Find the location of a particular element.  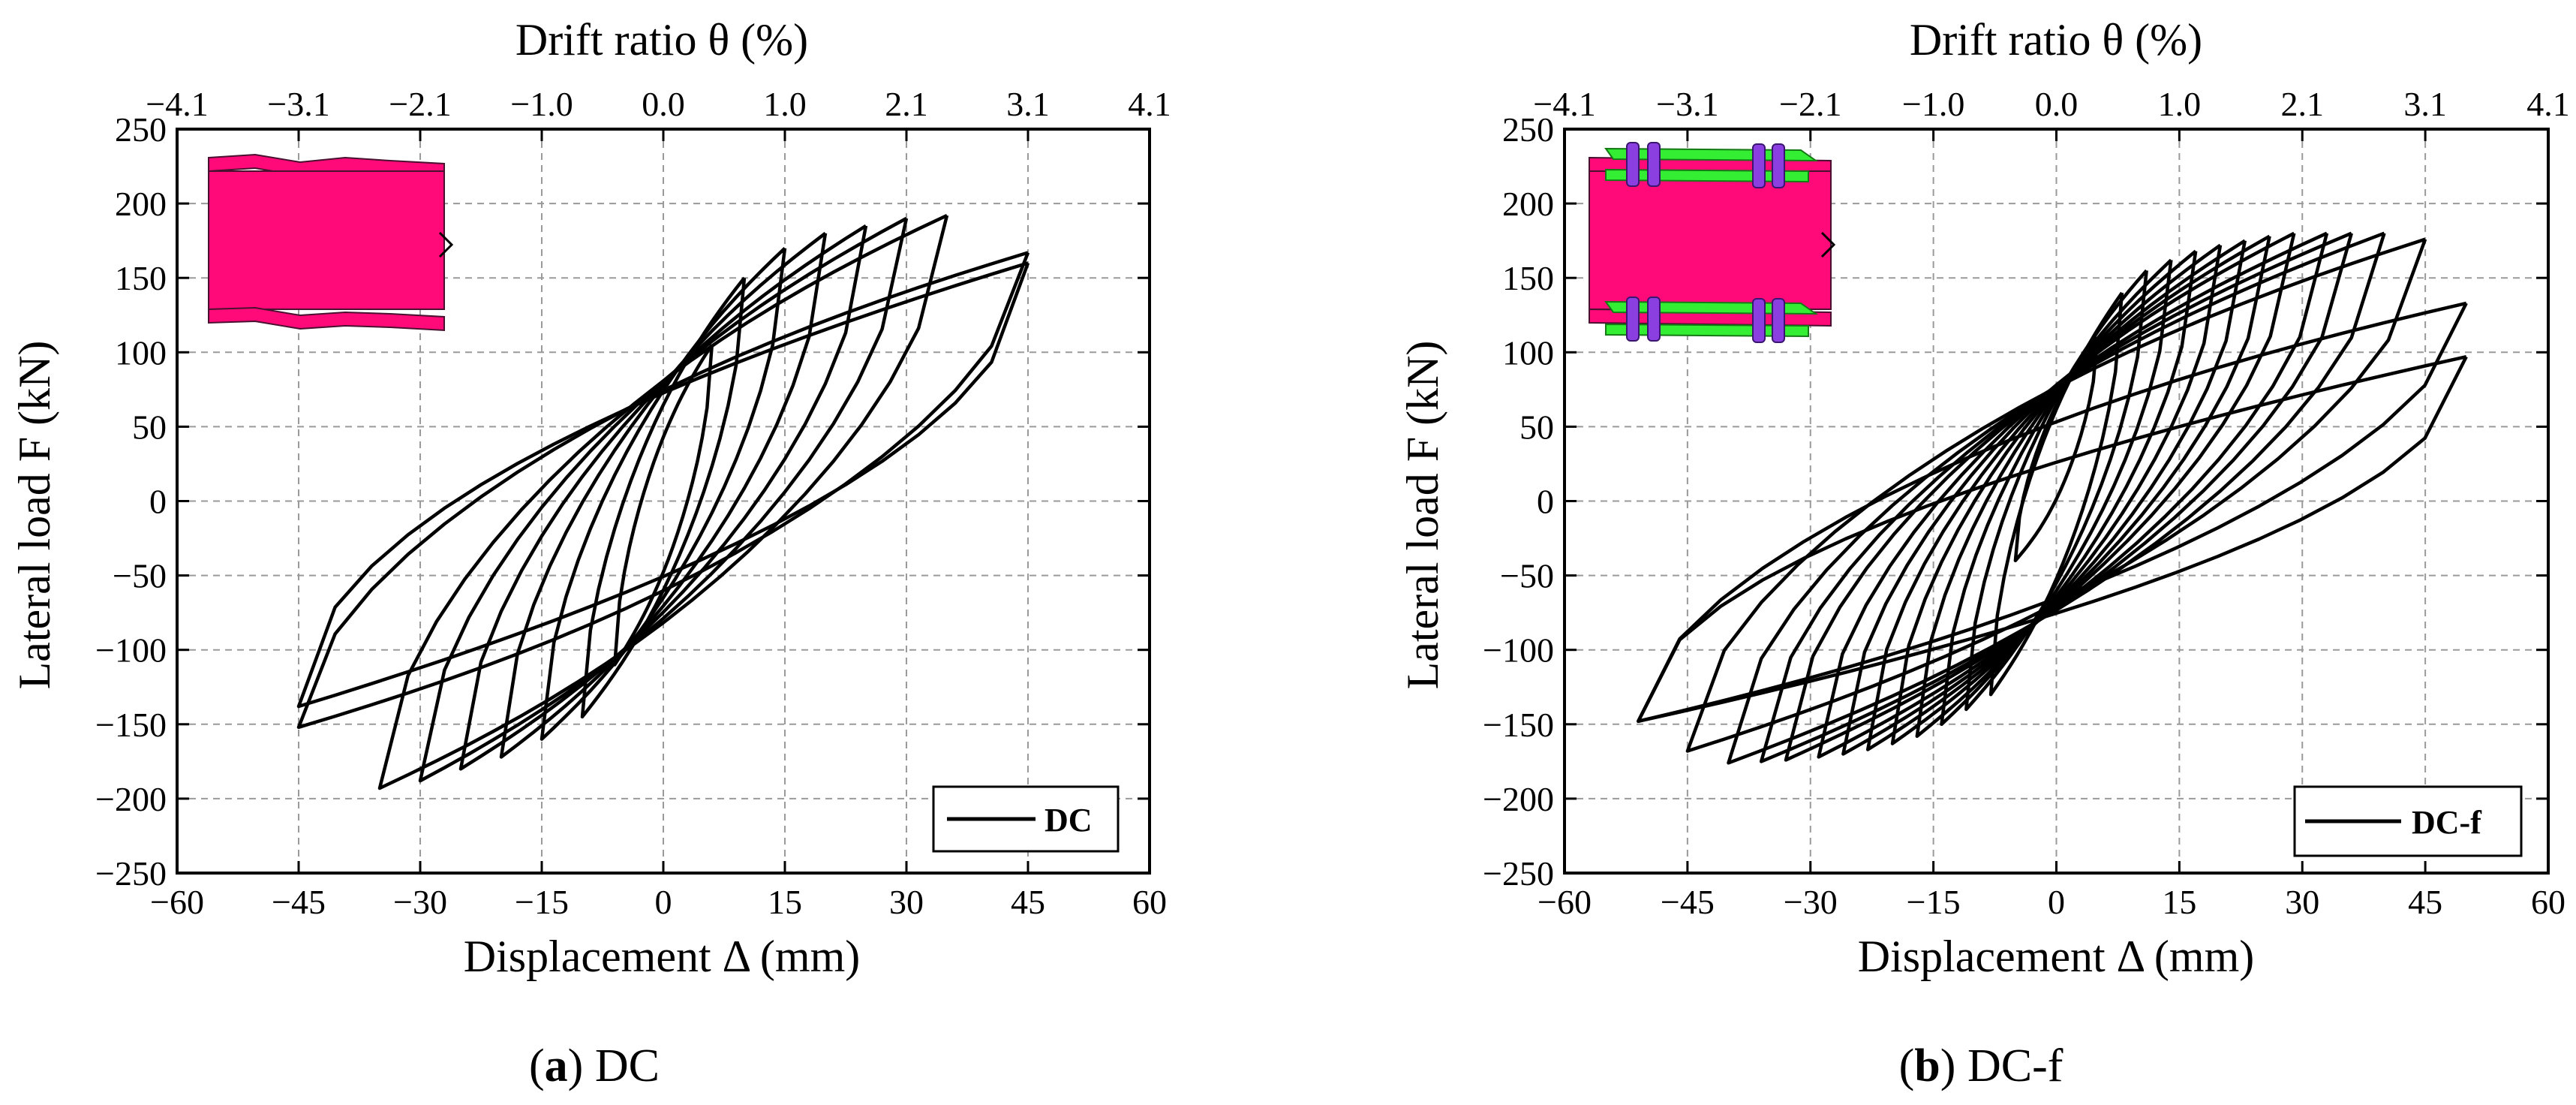

panel-name: DC is located at coordinates (627, 1065).